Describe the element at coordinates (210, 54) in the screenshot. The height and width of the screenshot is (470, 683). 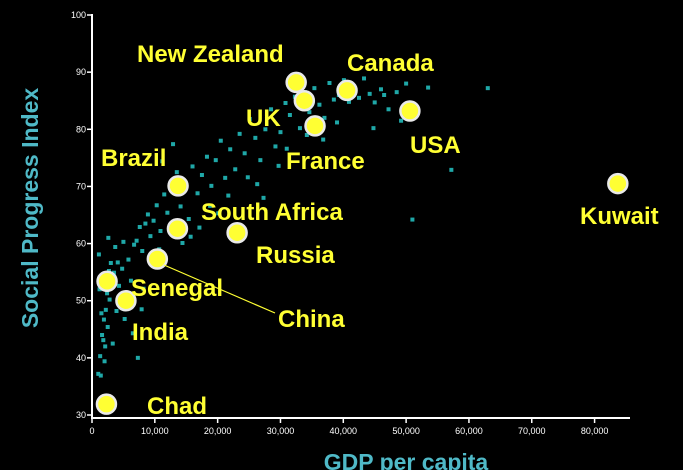
I see `label-new-zealand: New Zealand` at that location.